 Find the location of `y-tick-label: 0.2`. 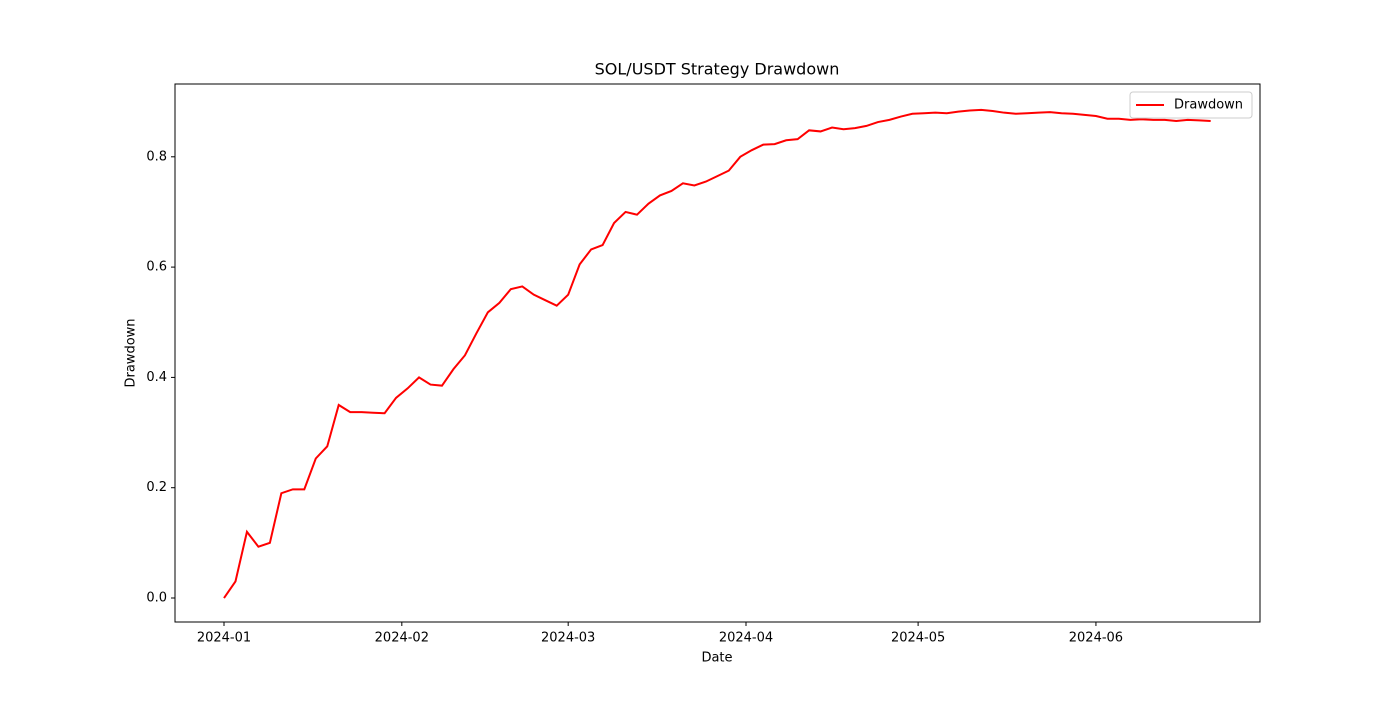

y-tick-label: 0.2 is located at coordinates (156, 487).